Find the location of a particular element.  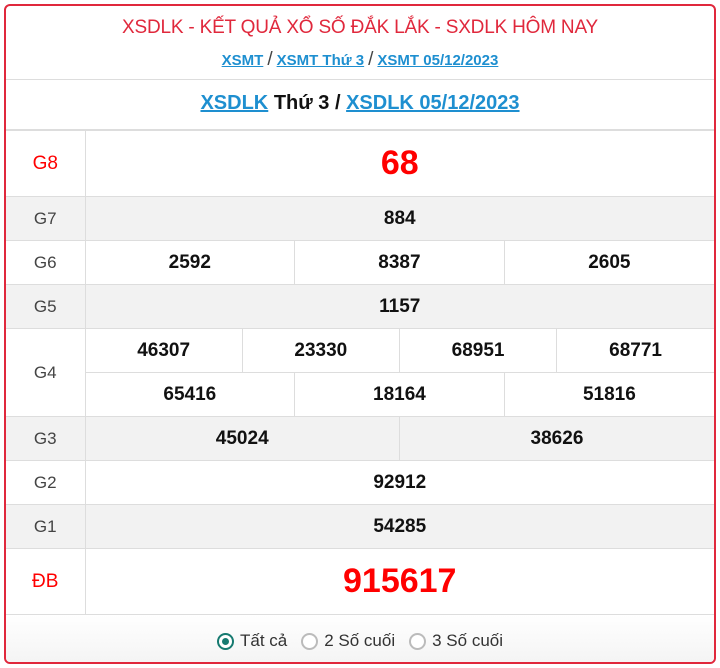

xsdlk-link: XSDLK is located at coordinates (234, 103).